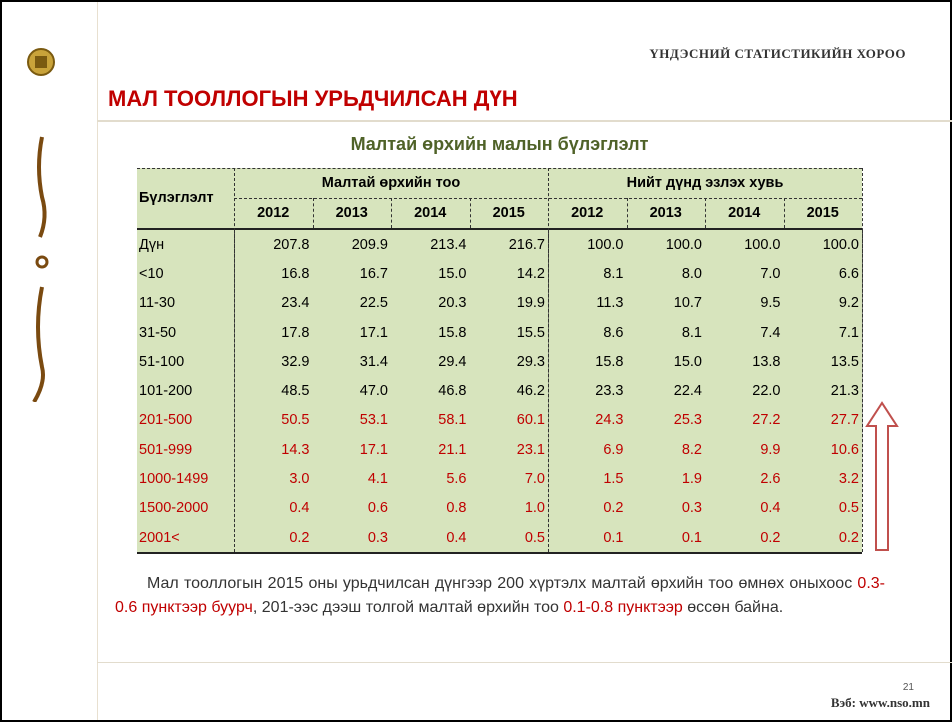 Image resolution: width=952 pixels, height=722 pixels. I want to click on cell-value: 27.2, so click(766, 420).